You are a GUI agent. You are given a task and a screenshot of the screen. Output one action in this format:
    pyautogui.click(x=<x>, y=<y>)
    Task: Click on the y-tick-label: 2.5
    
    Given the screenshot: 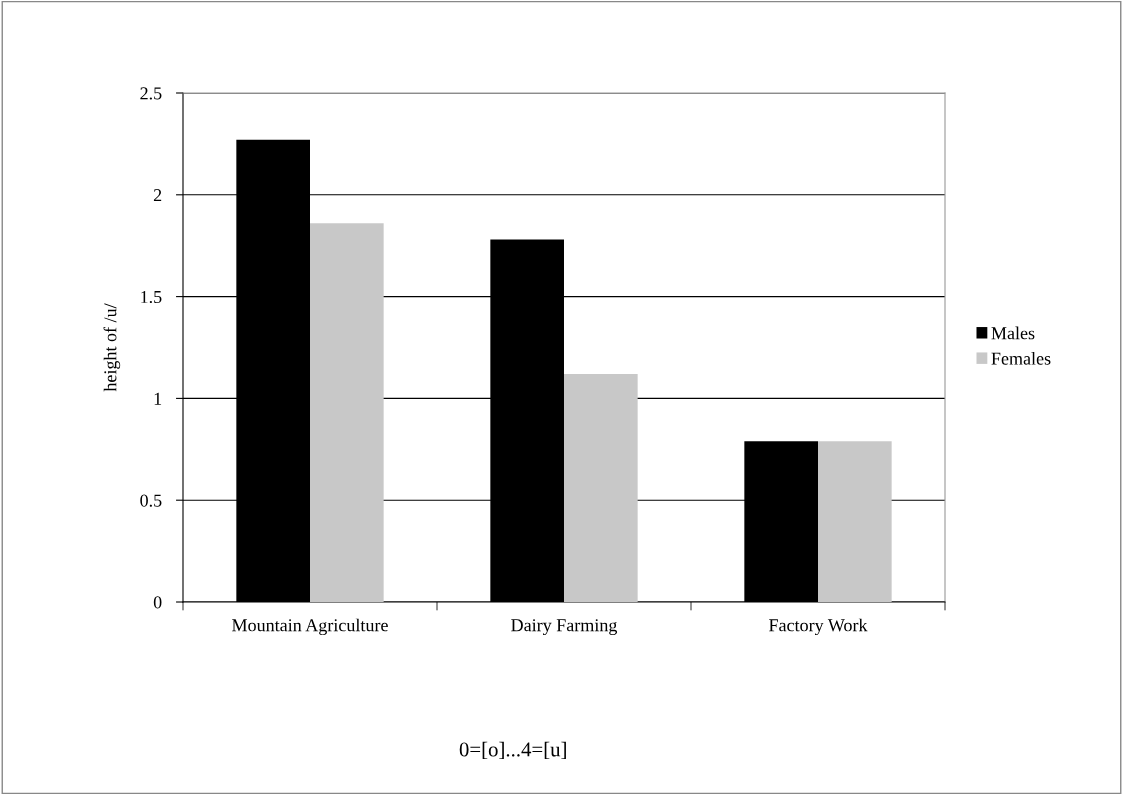 What is the action you would take?
    pyautogui.click(x=151, y=93)
    